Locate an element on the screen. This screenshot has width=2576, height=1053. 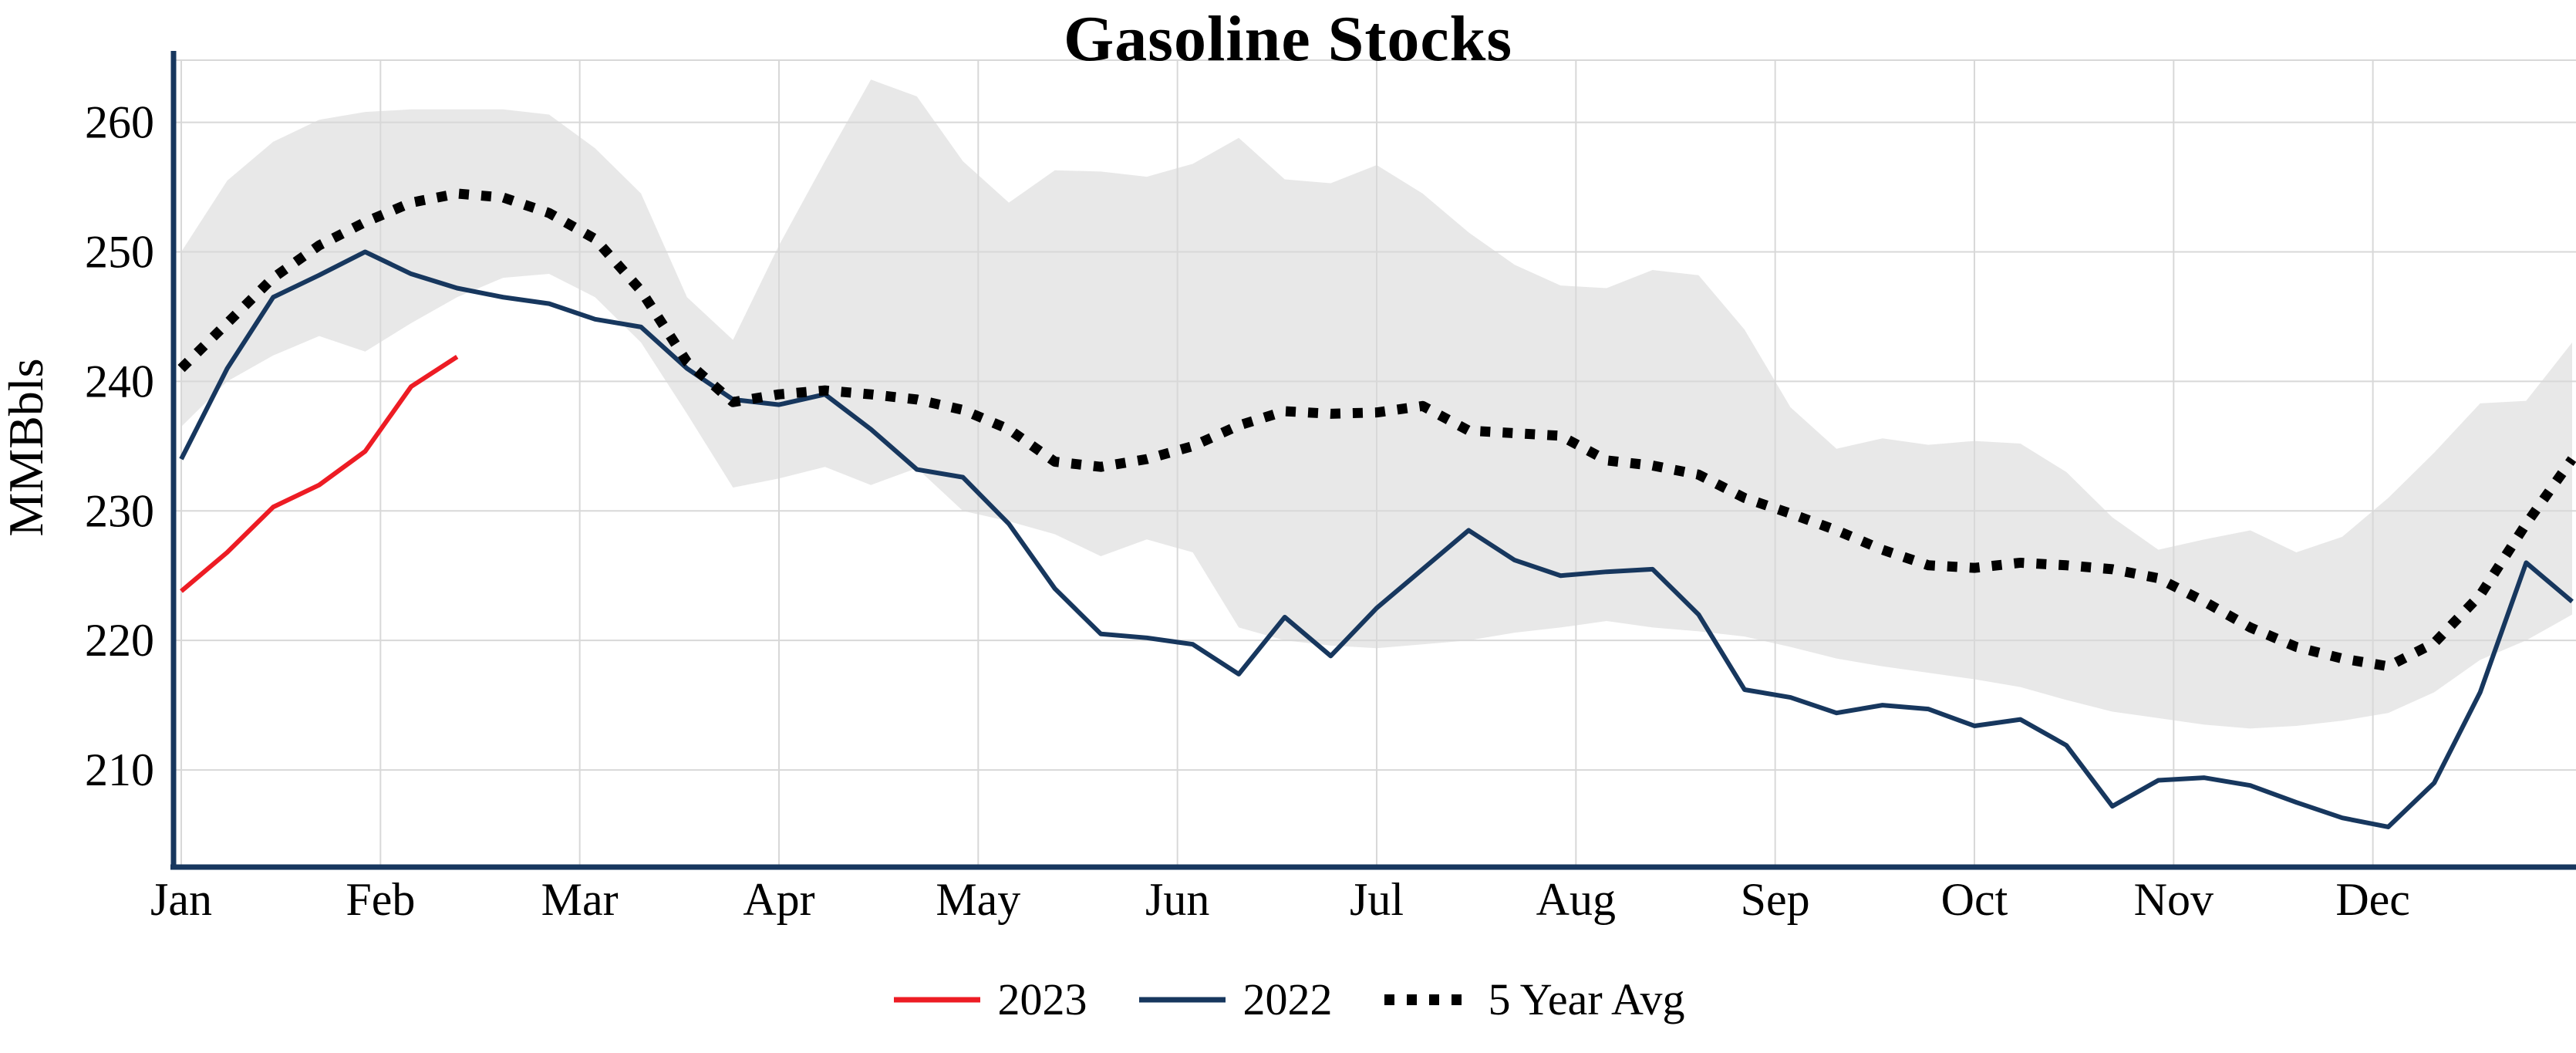
series-line-2023 is located at coordinates (319, 473).